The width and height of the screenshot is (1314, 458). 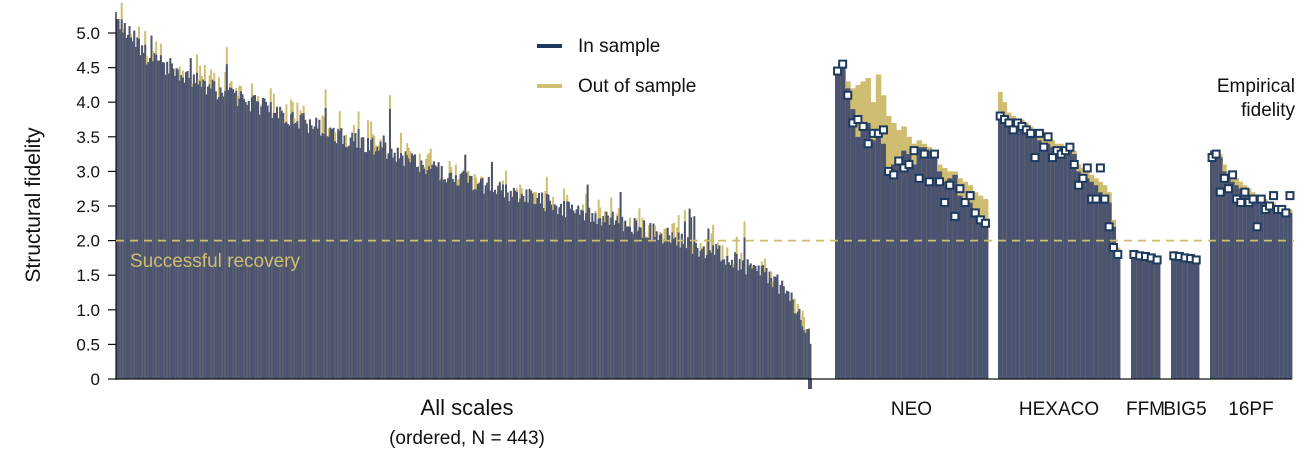 What do you see at coordinates (88, 344) in the screenshot?
I see `y-tick-label: 0.5` at bounding box center [88, 344].